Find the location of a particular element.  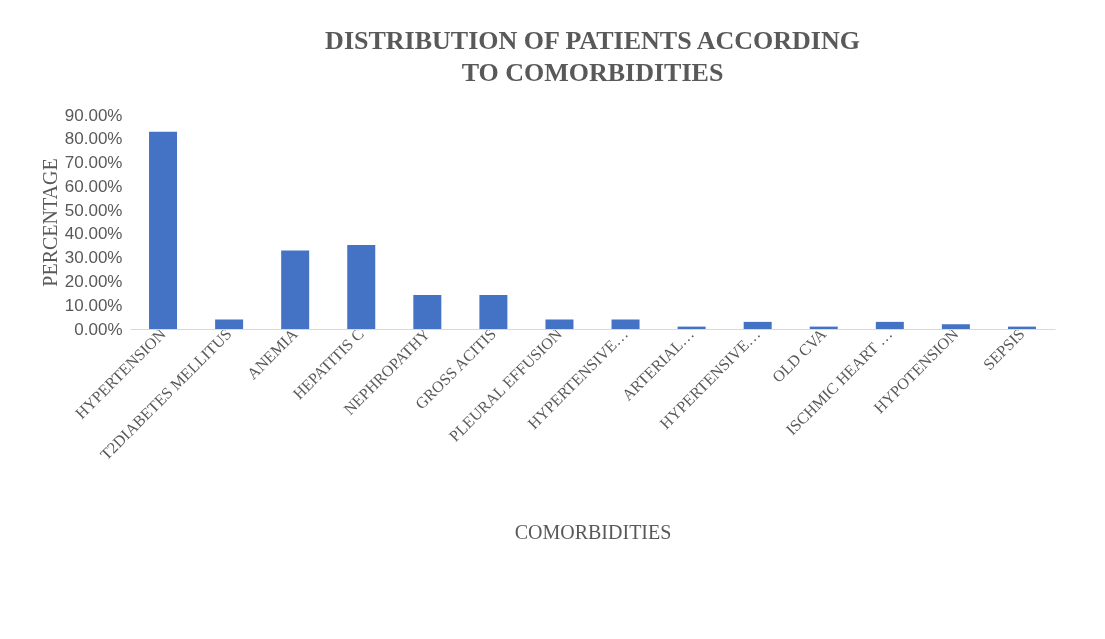

y-tick-label: 60.00% is located at coordinates (93, 186).